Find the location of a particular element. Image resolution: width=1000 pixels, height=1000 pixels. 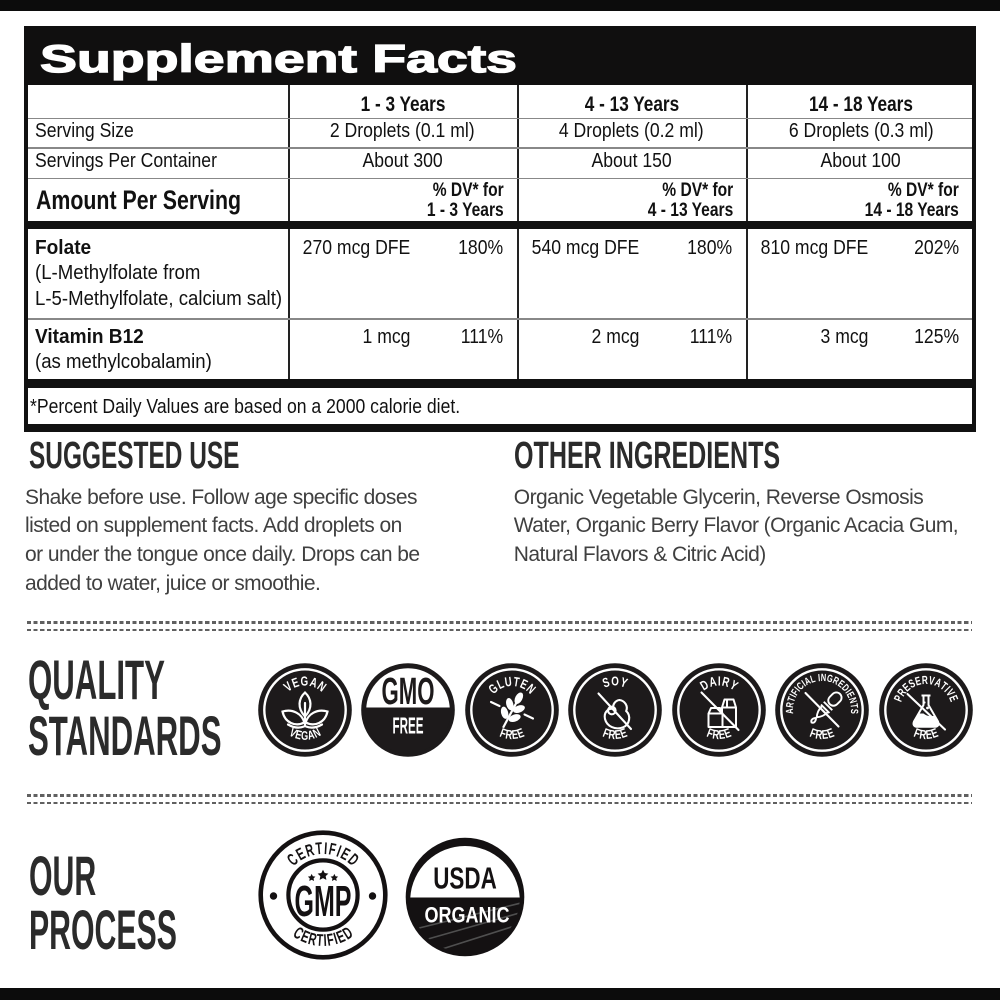

svg-text: U is located at coordinates (508, 683).